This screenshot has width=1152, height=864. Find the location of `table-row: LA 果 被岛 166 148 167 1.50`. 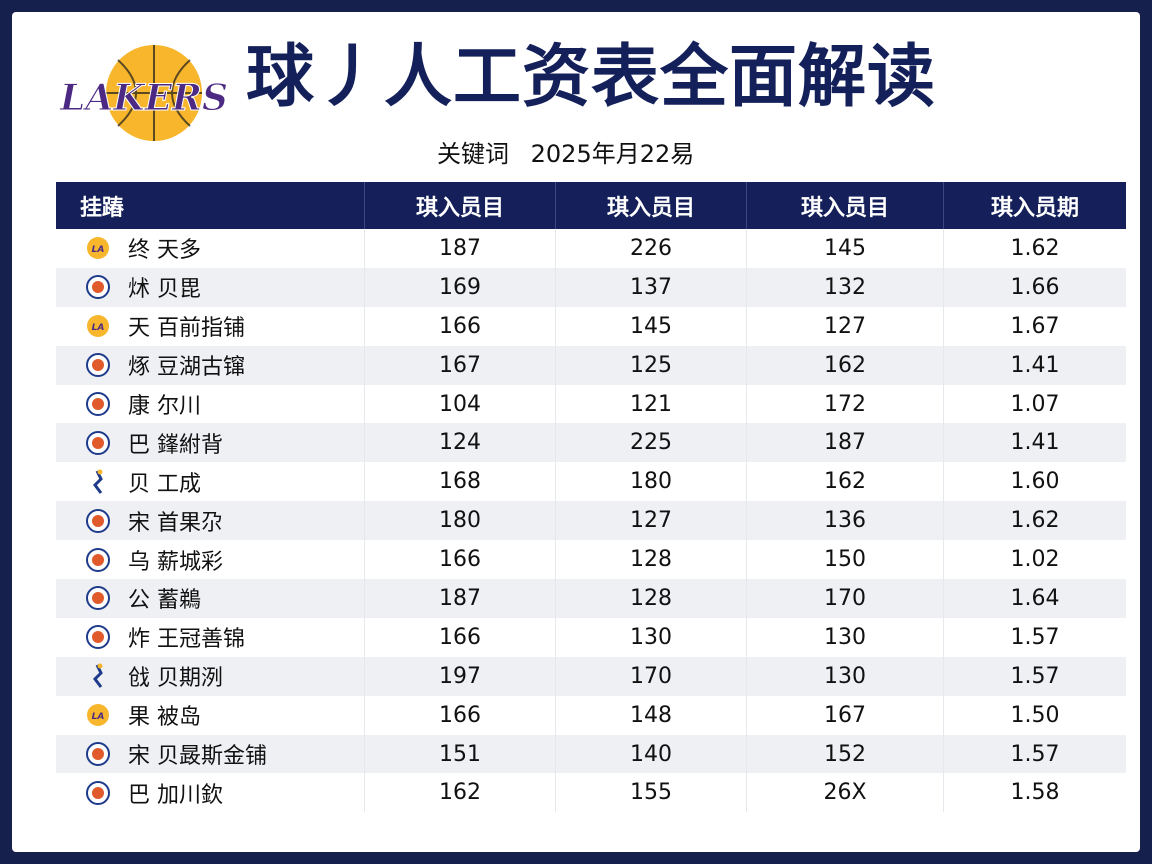

table-row: LA 果 被岛 166 148 167 1.50 is located at coordinates (591, 715).